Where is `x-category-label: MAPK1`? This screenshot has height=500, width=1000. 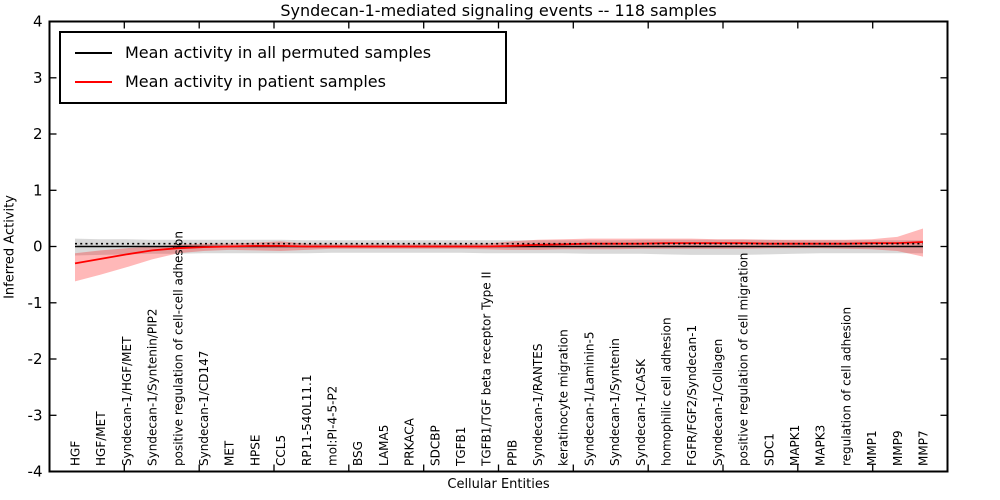 x-category-label: MAPK1 is located at coordinates (795, 445).